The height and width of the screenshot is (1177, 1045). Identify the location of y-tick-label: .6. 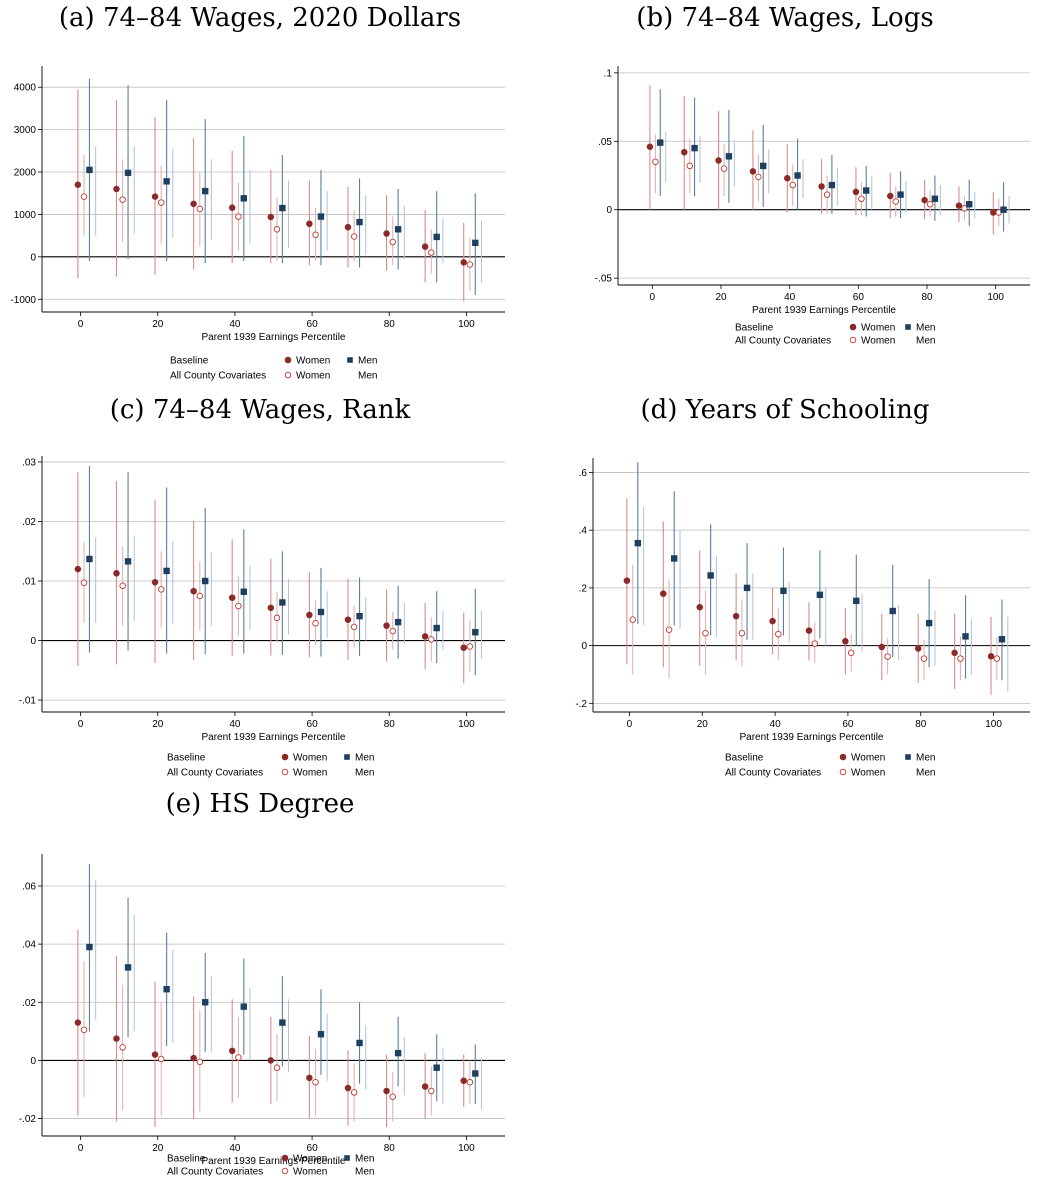
(583, 473).